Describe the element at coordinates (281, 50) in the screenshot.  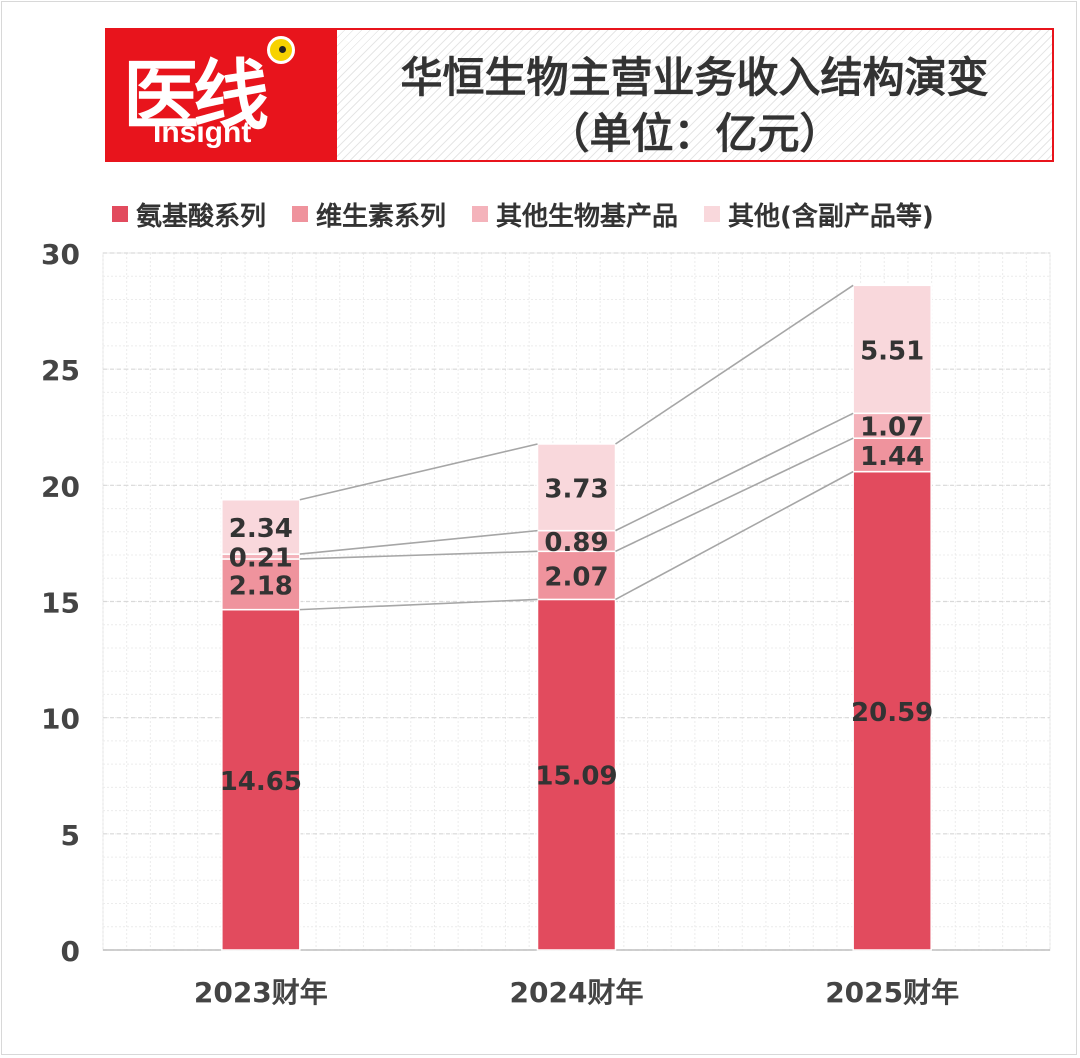
I see `logo-eye-icon` at that location.